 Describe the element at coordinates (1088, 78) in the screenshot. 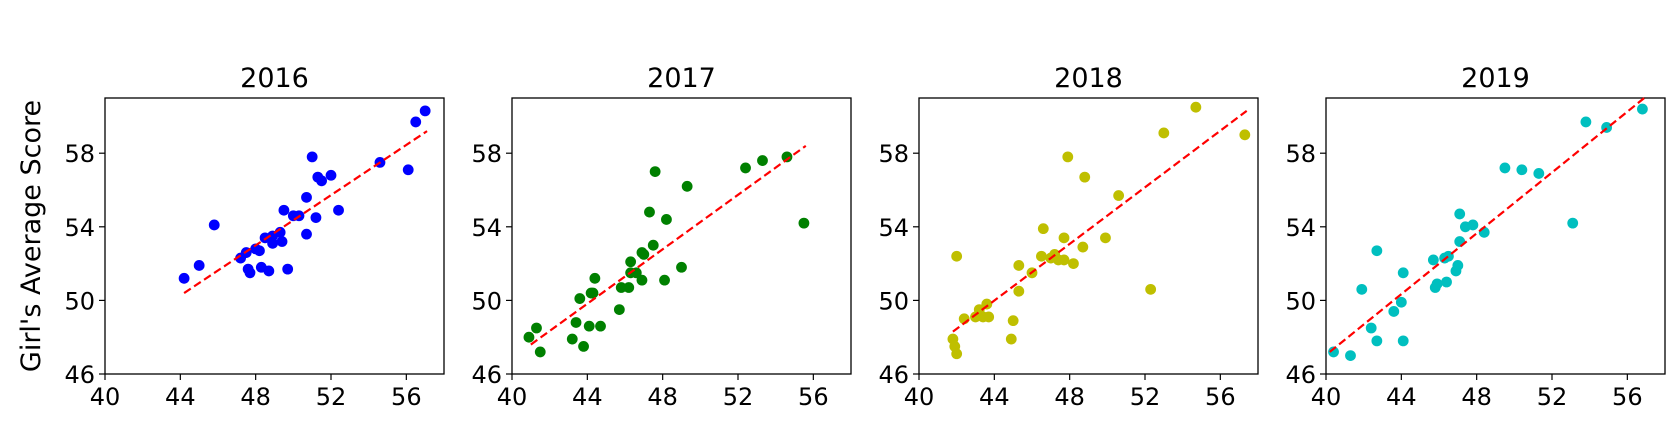

I see `panel-title: 2018` at that location.